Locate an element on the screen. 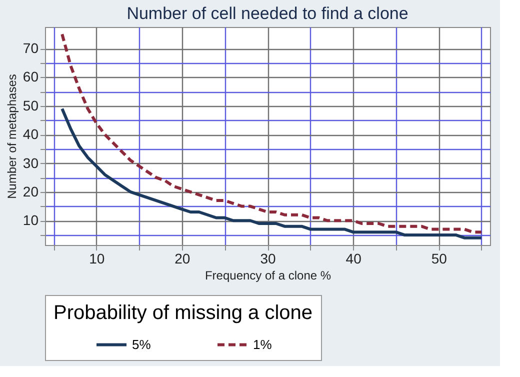  legend-title: Probability of missing a clone is located at coordinates (183, 313).